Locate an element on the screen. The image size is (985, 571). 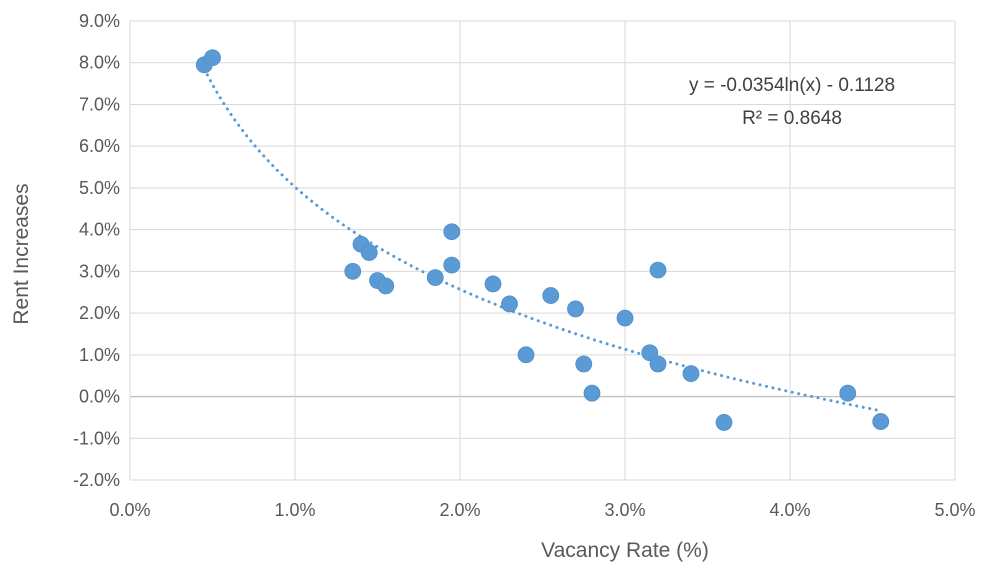
y-tick-label: 0.0% is located at coordinates (99, 397).